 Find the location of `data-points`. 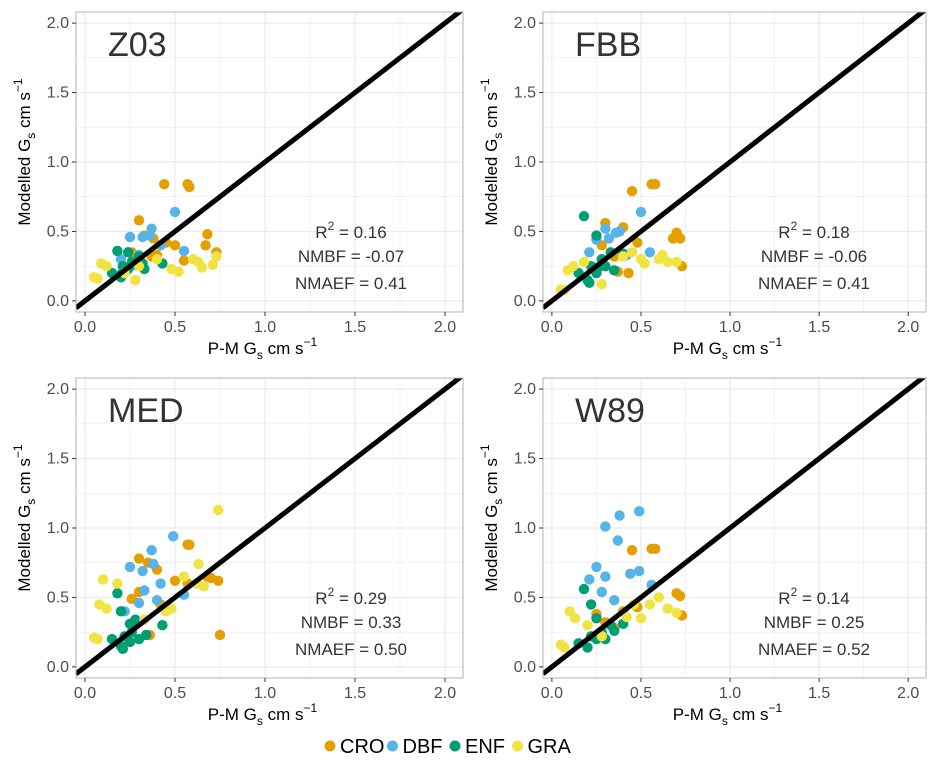

data-points is located at coordinates (621, 237).